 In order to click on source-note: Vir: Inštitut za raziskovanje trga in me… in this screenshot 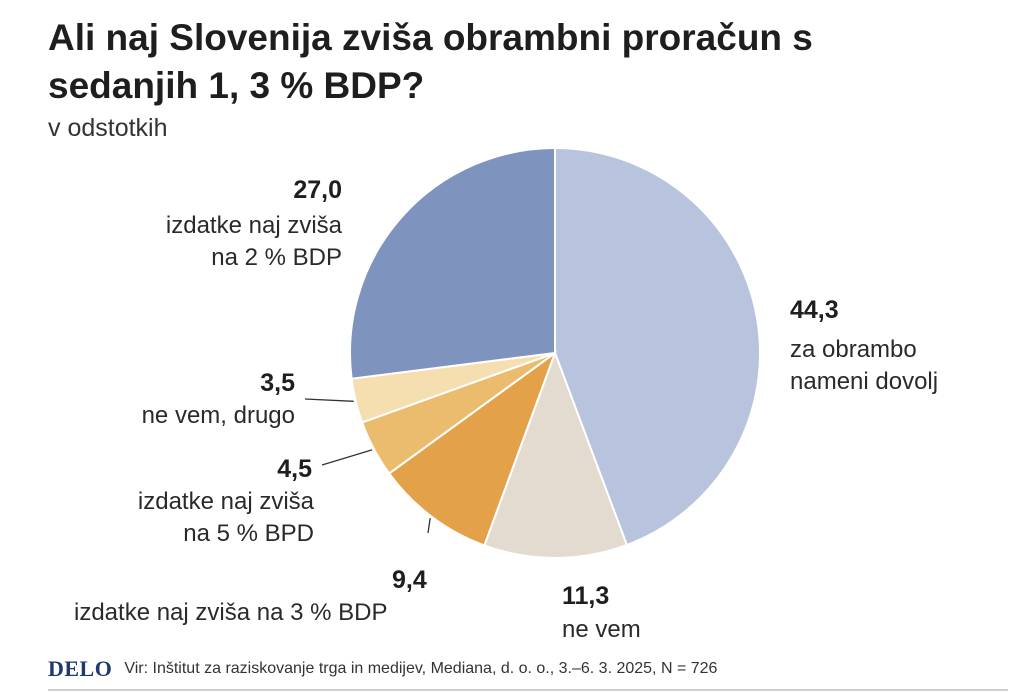, I will do `click(421, 668)`.